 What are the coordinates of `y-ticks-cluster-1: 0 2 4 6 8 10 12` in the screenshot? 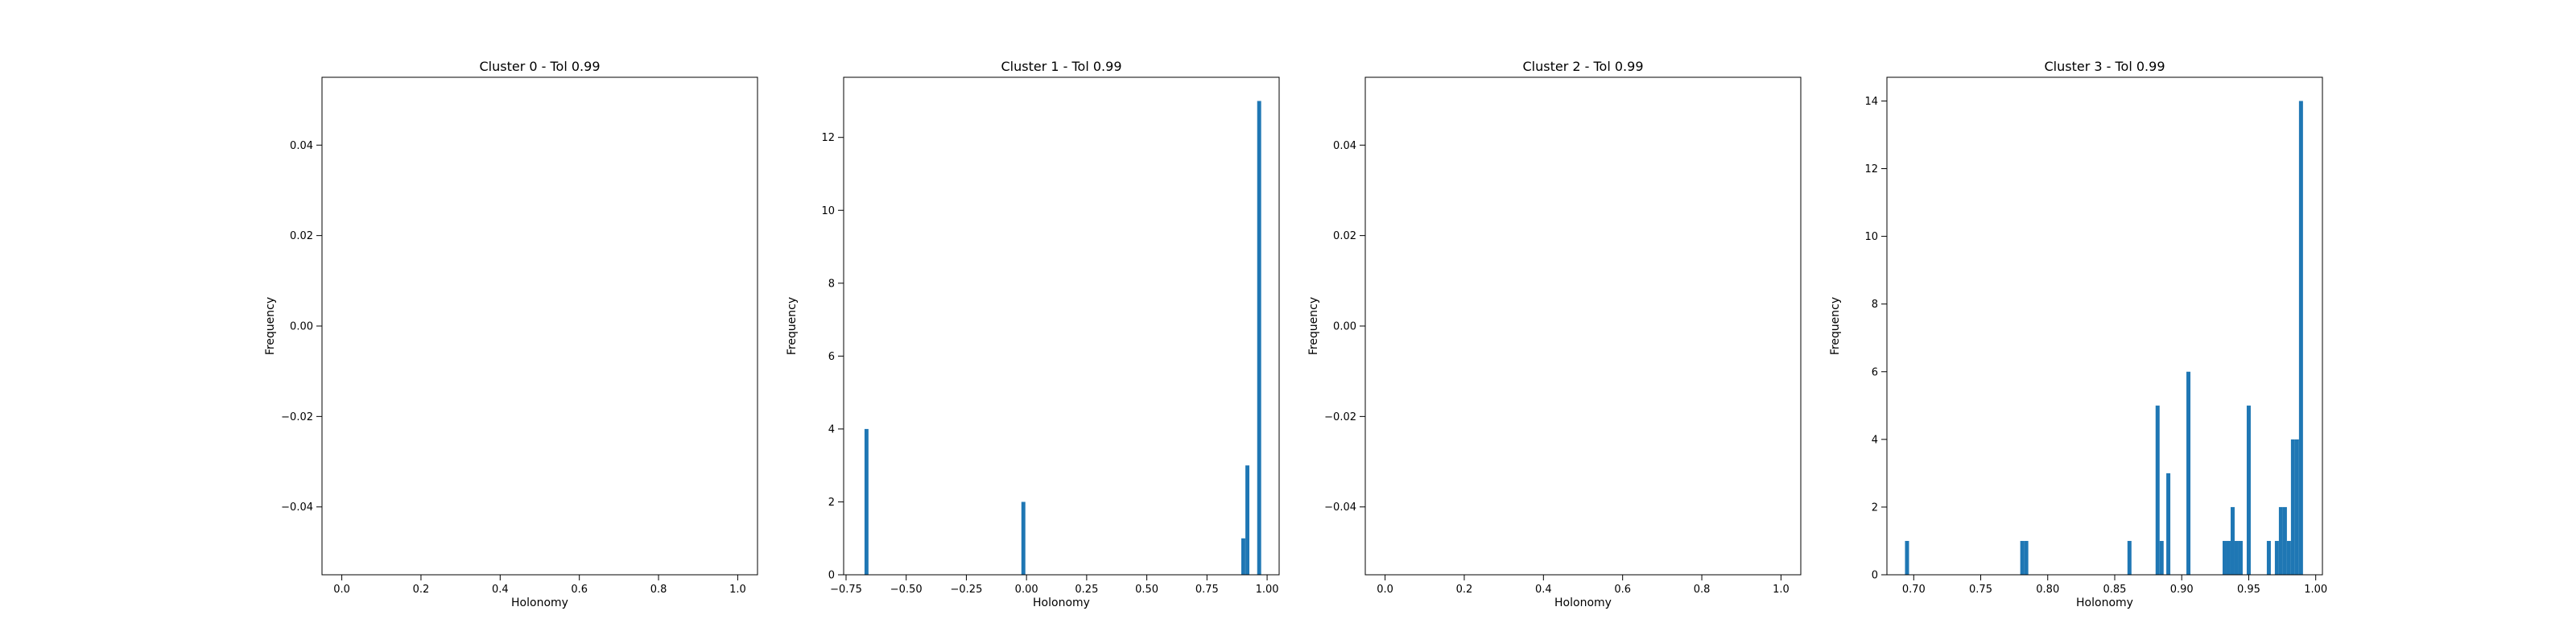 It's located at (832, 357).